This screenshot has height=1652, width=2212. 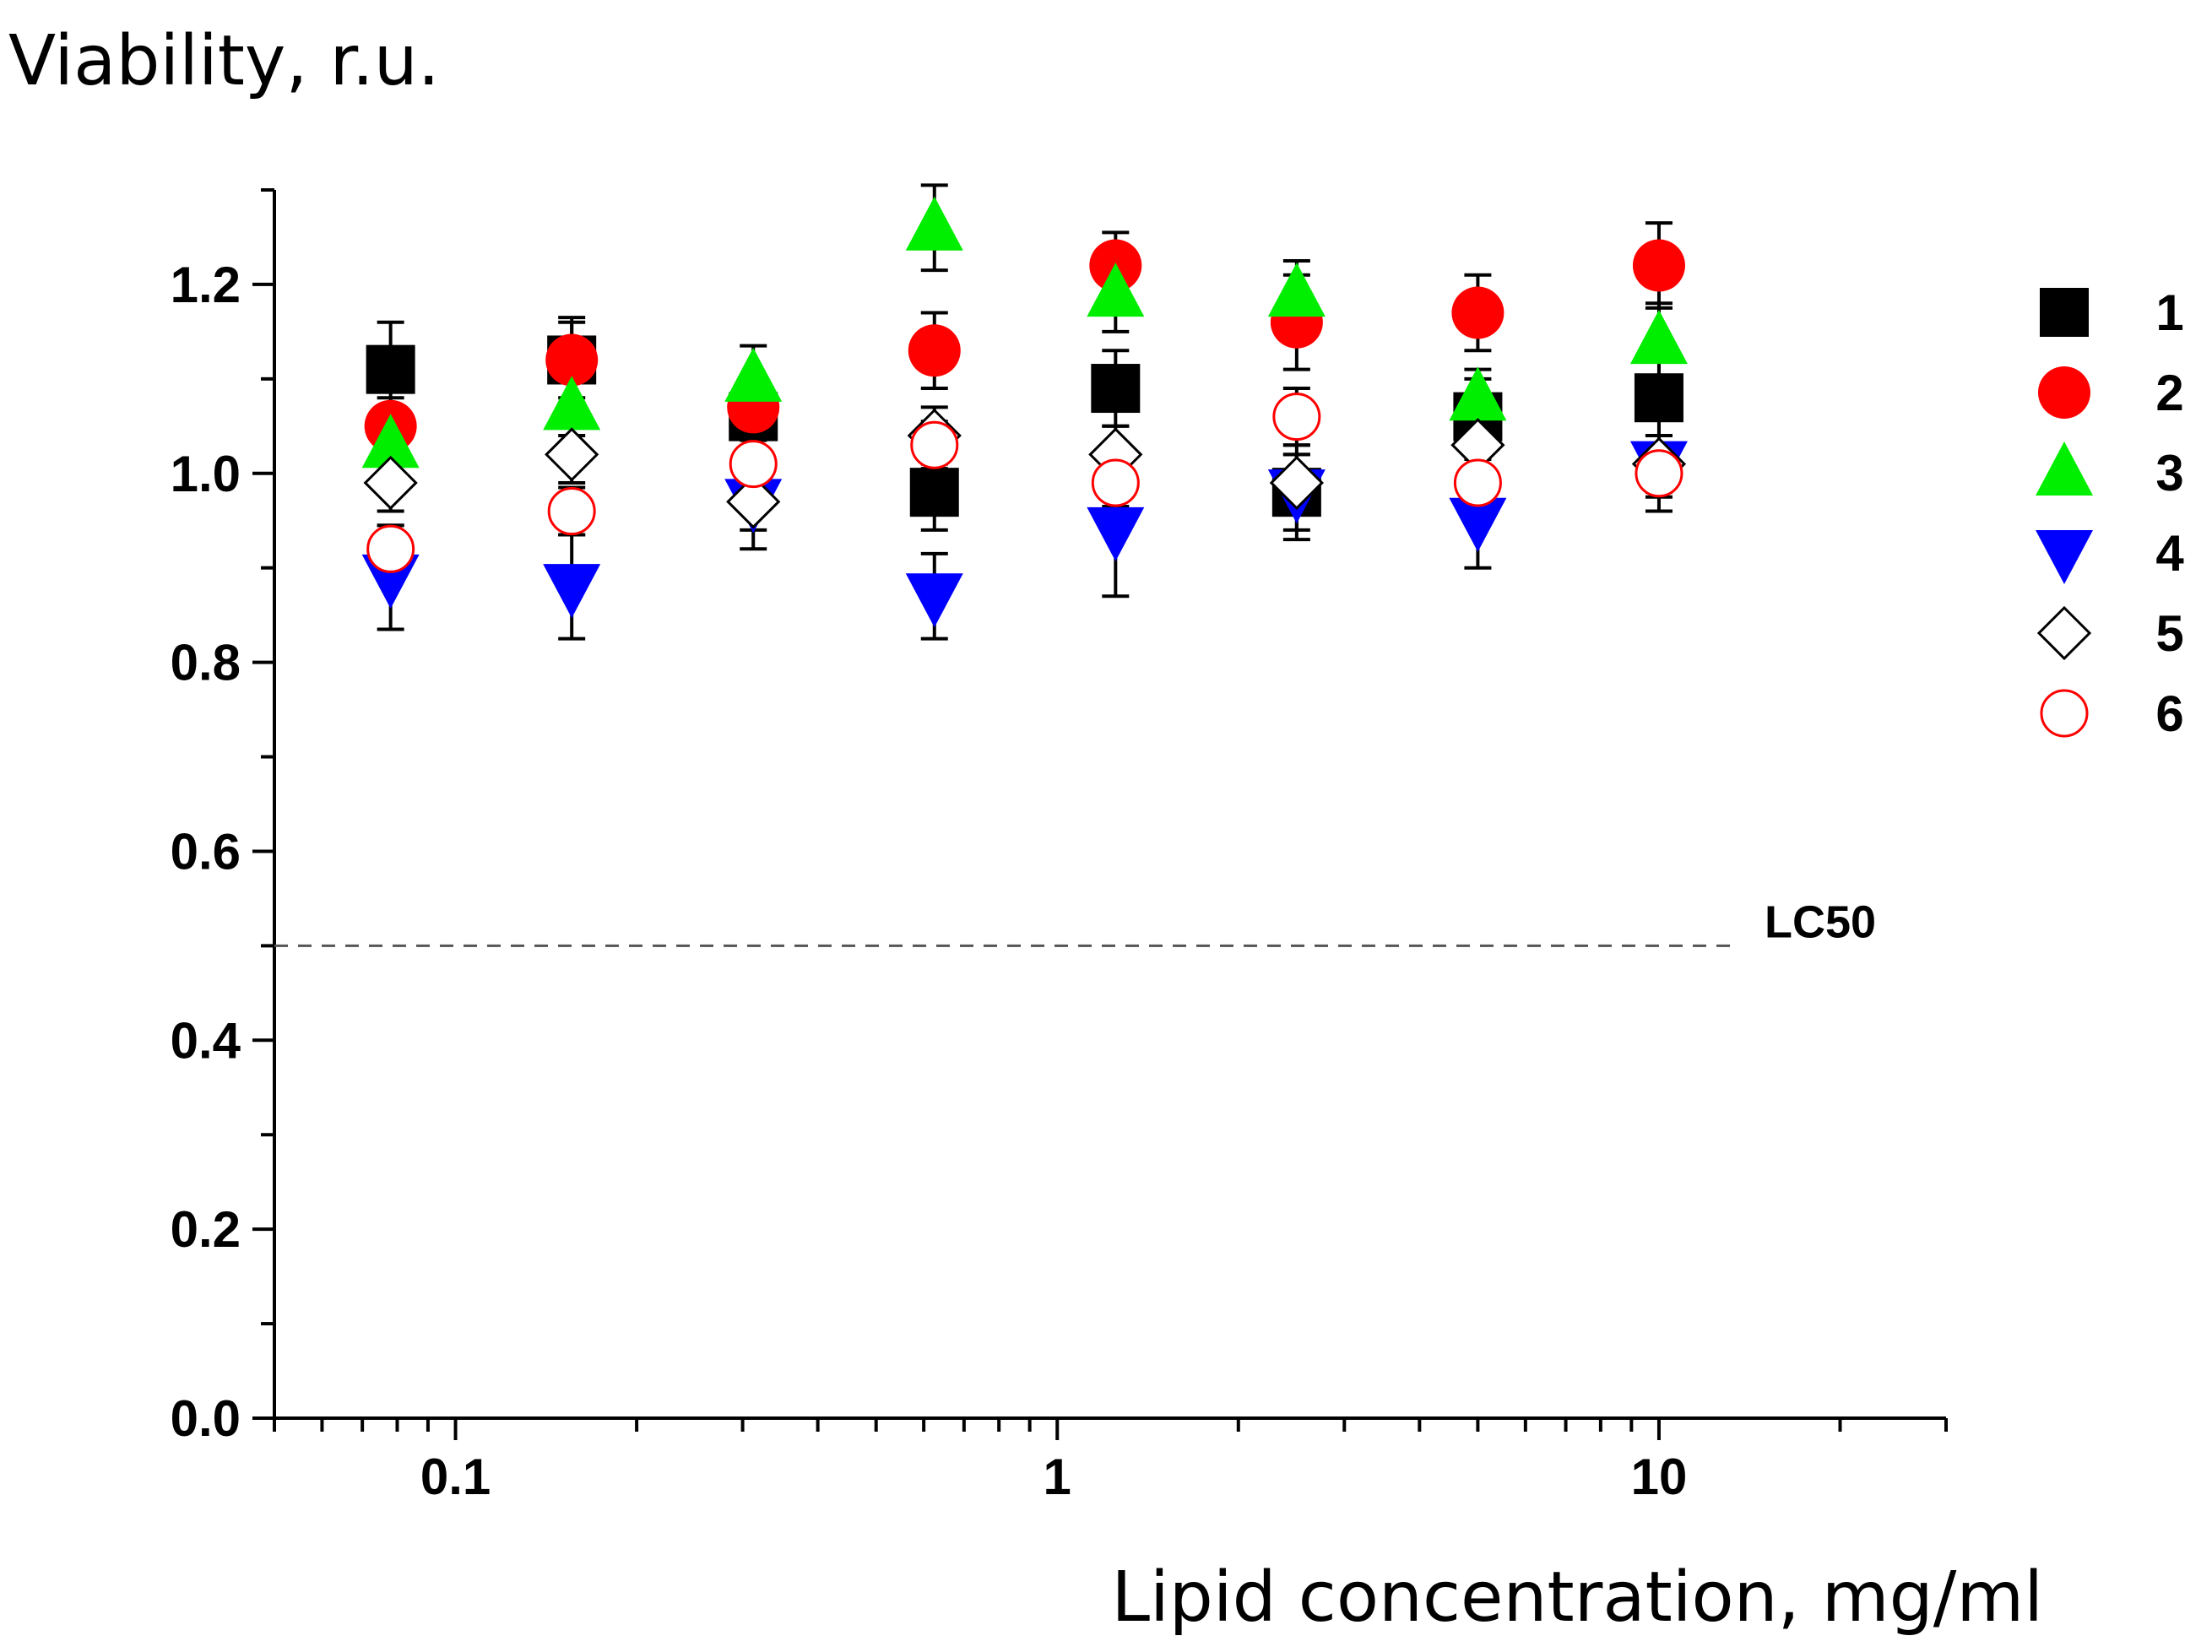 What do you see at coordinates (206, 474) in the screenshot?
I see `y-tick-label: 1.0` at bounding box center [206, 474].